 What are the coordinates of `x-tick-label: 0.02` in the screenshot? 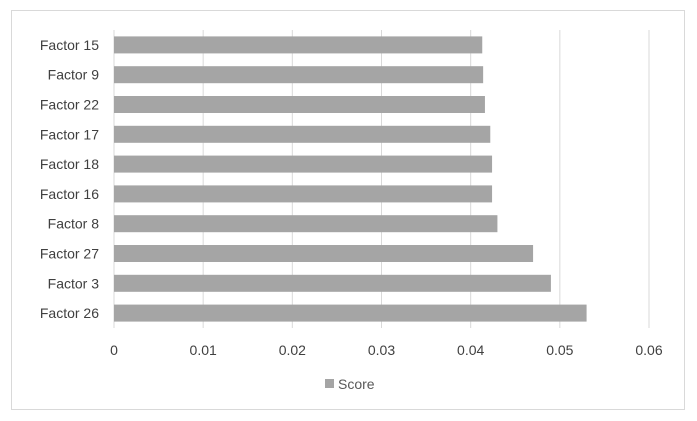 It's located at (292, 350).